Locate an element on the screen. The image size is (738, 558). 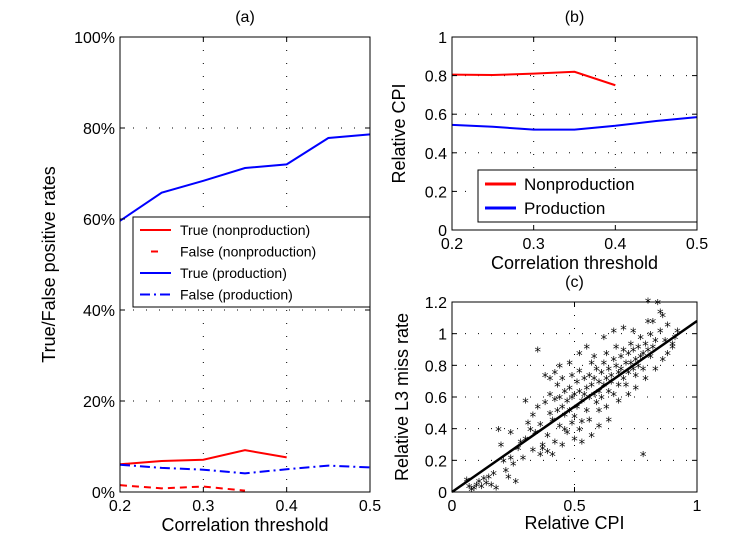
x-tick-label: 0.4 is located at coordinates (615, 244).